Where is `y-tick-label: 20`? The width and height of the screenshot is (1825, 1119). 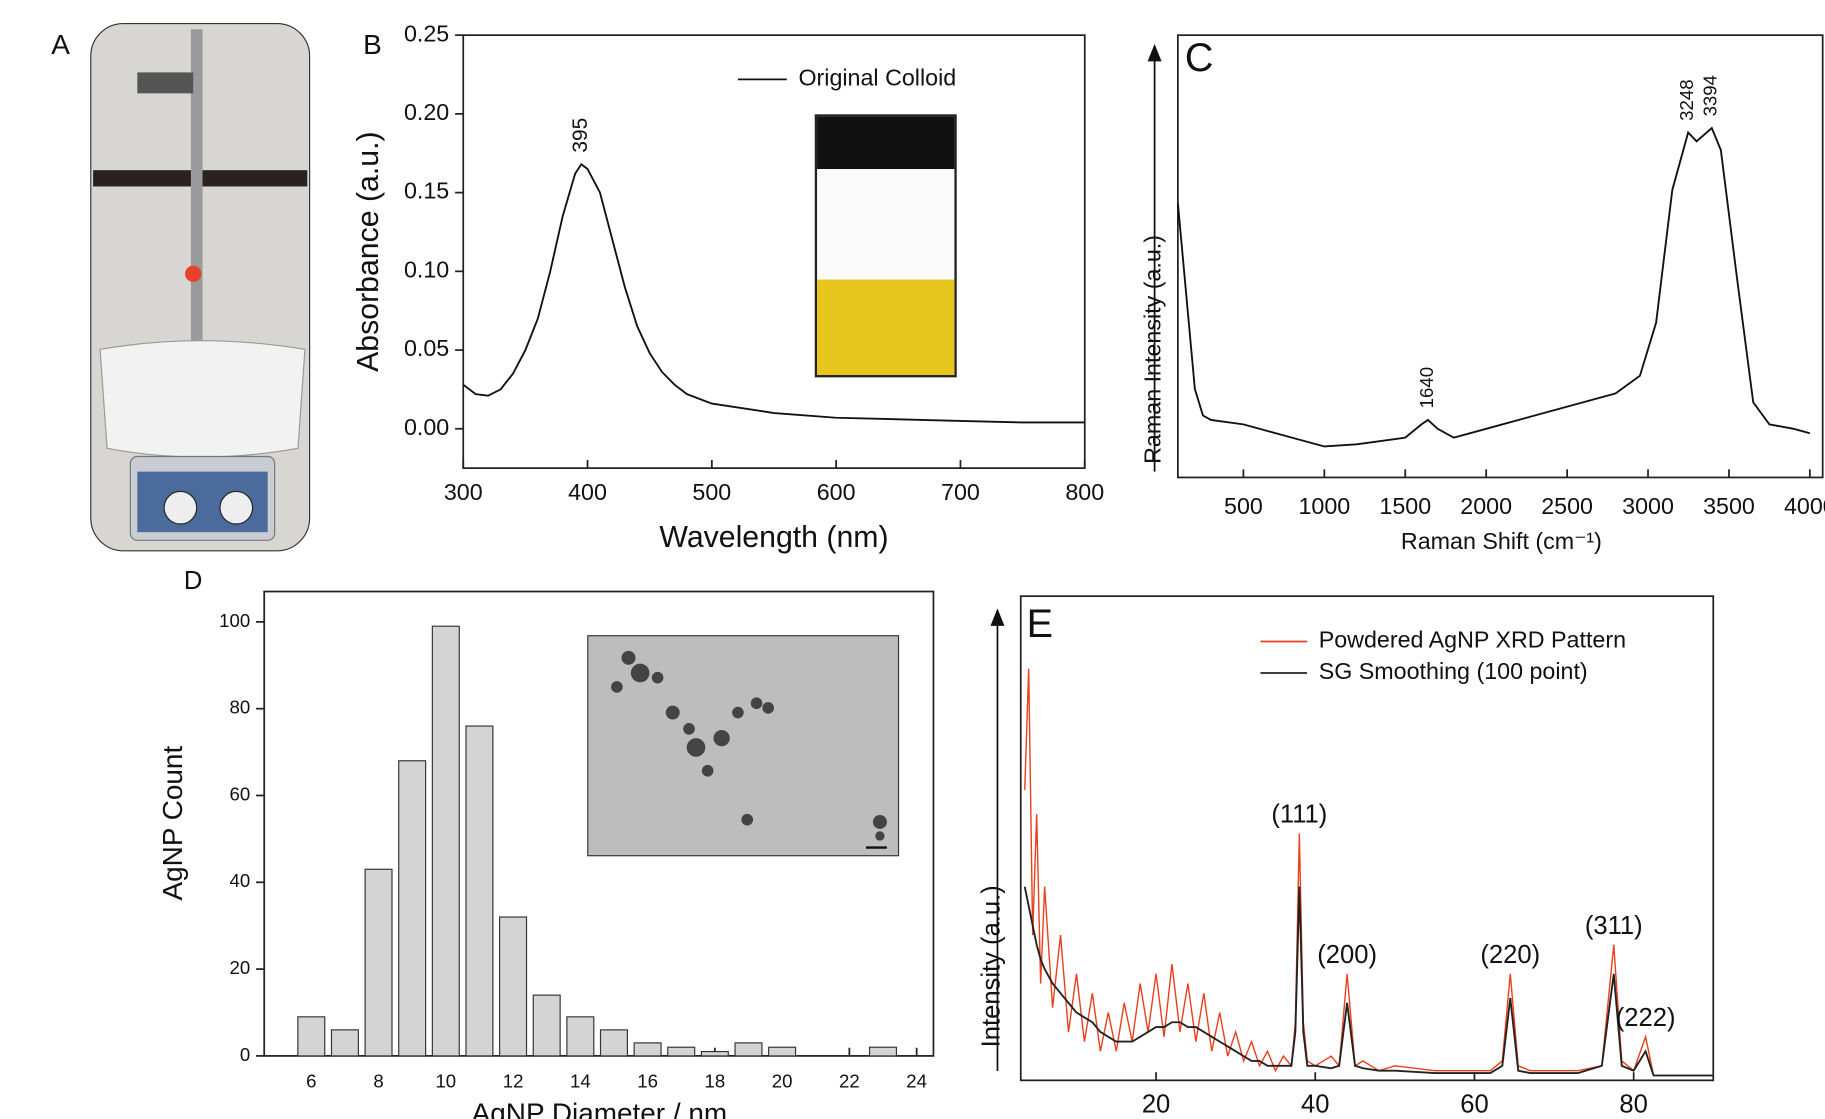
y-tick-label: 20 is located at coordinates (240, 967).